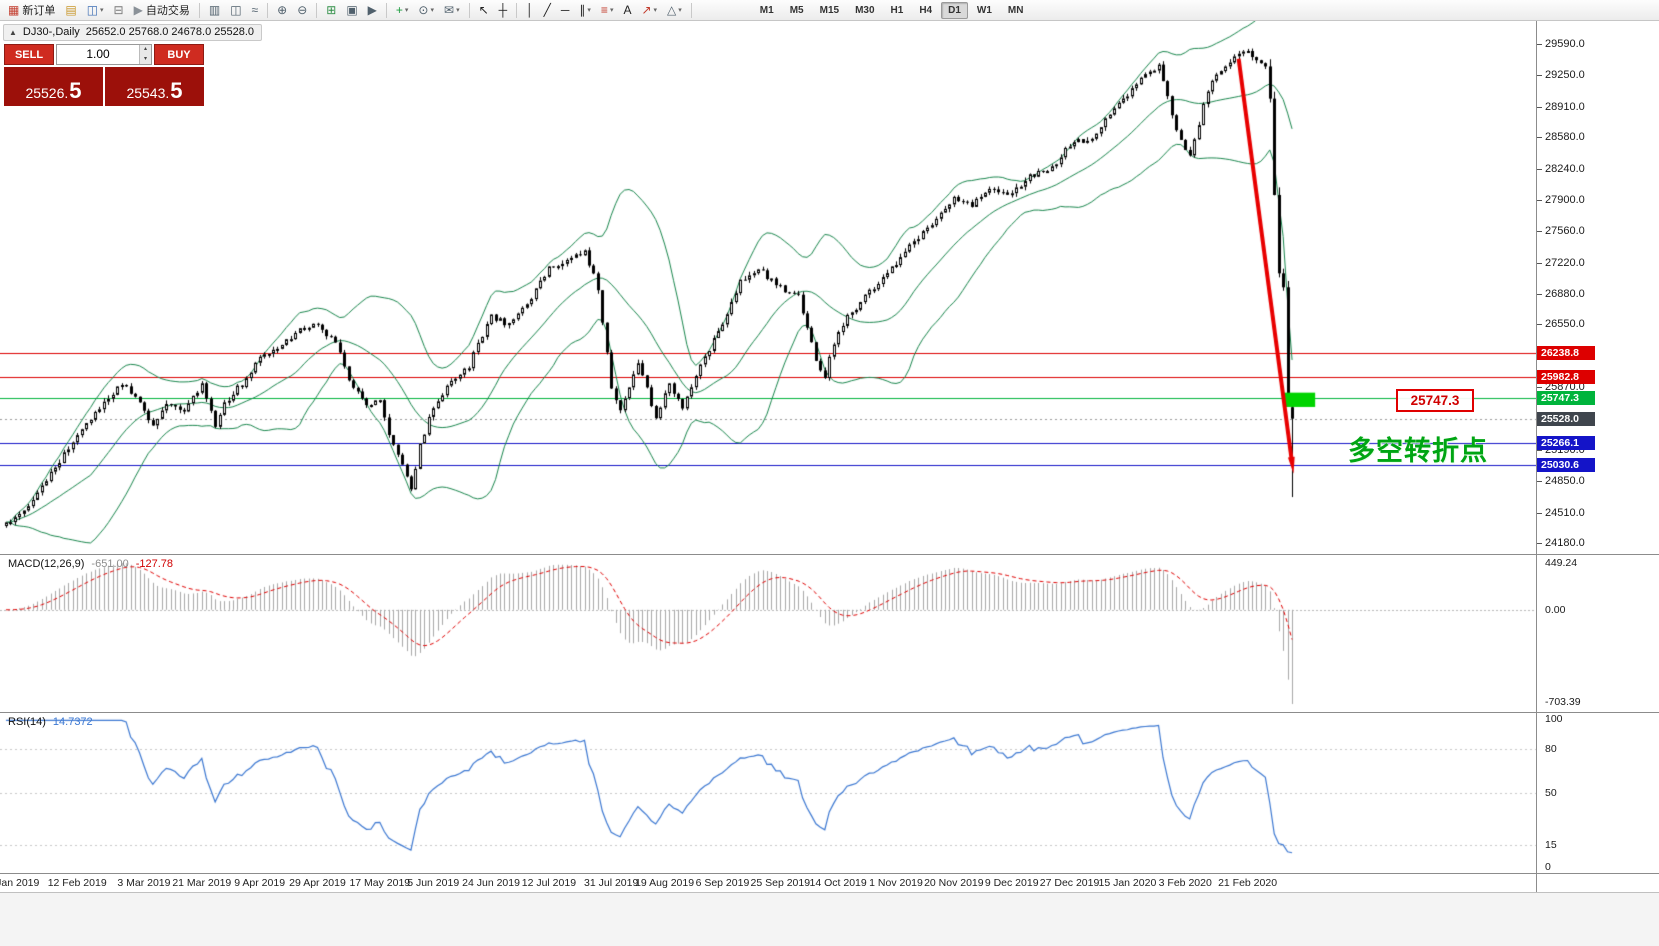 This screenshot has width=1659, height=946. Describe the element at coordinates (426, 10) in the screenshot. I see `period-icon: ⊙ ▾` at that location.